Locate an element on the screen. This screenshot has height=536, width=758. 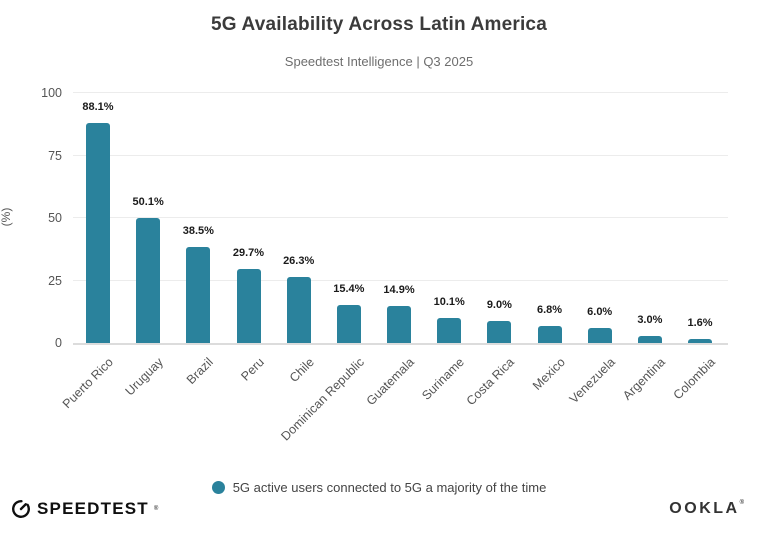
value-label: 50.1% is located at coordinates (148, 201).